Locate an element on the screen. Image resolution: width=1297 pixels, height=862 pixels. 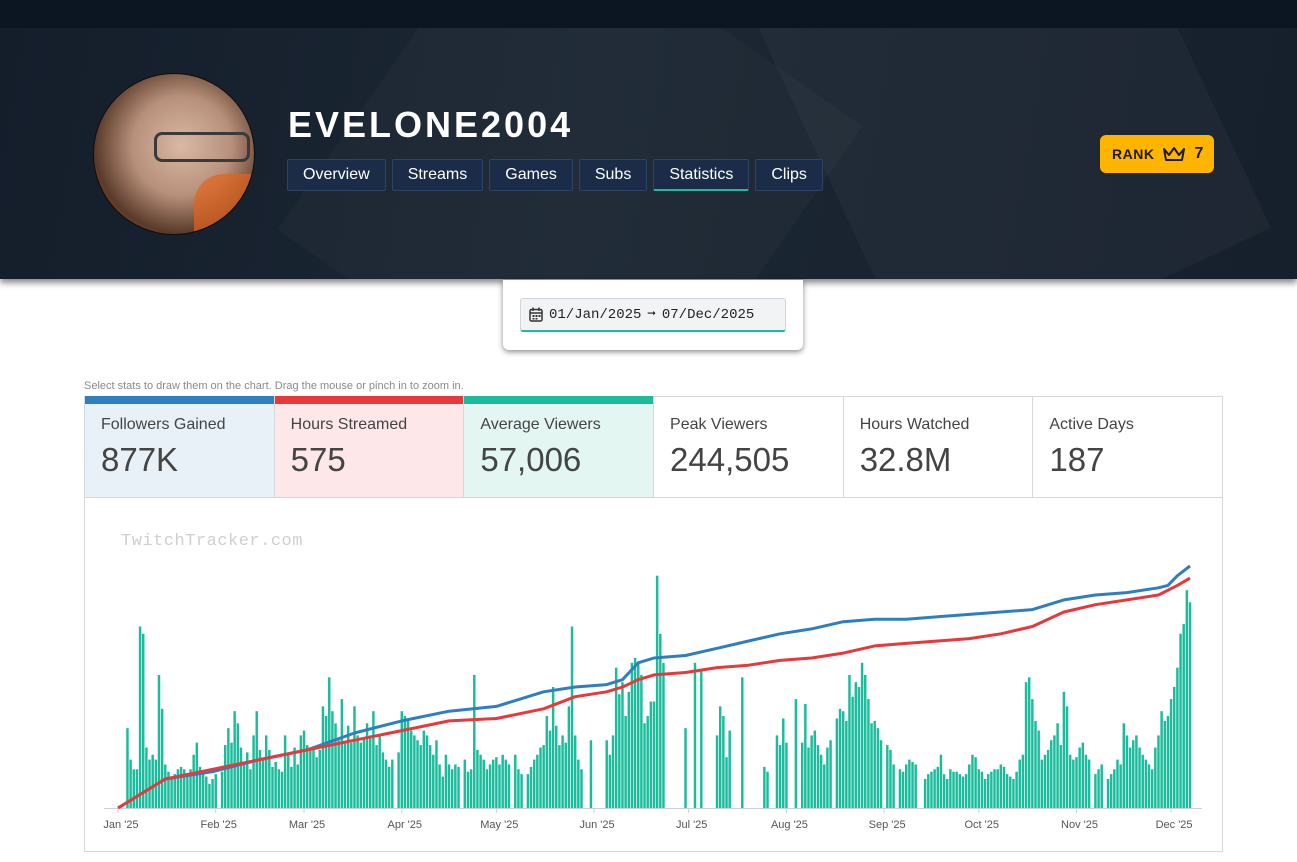
x-tick-label: Jan '25 is located at coordinates (120, 825).